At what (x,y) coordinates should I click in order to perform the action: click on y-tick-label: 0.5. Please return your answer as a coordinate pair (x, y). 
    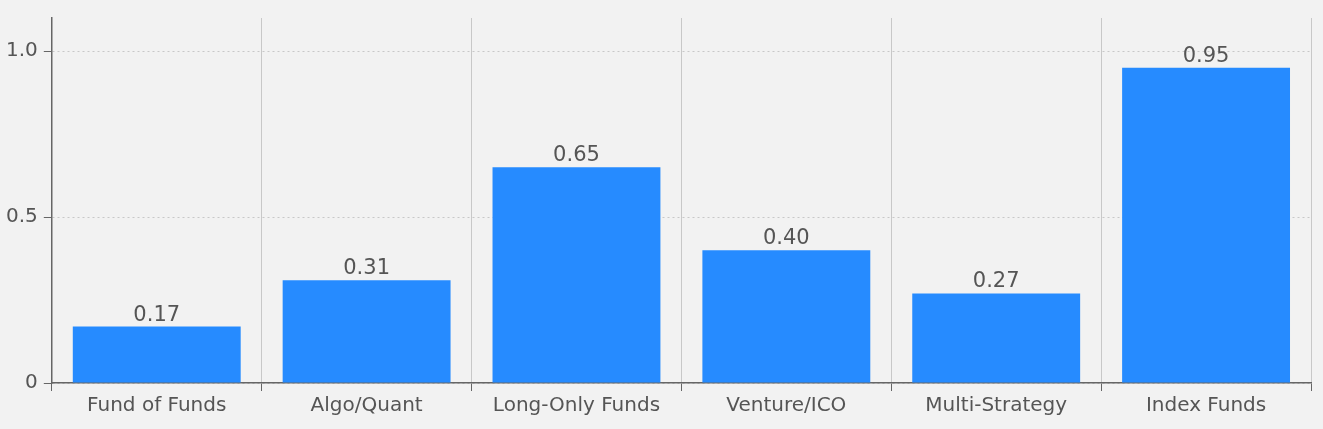
    Looking at the image, I should click on (21, 215).